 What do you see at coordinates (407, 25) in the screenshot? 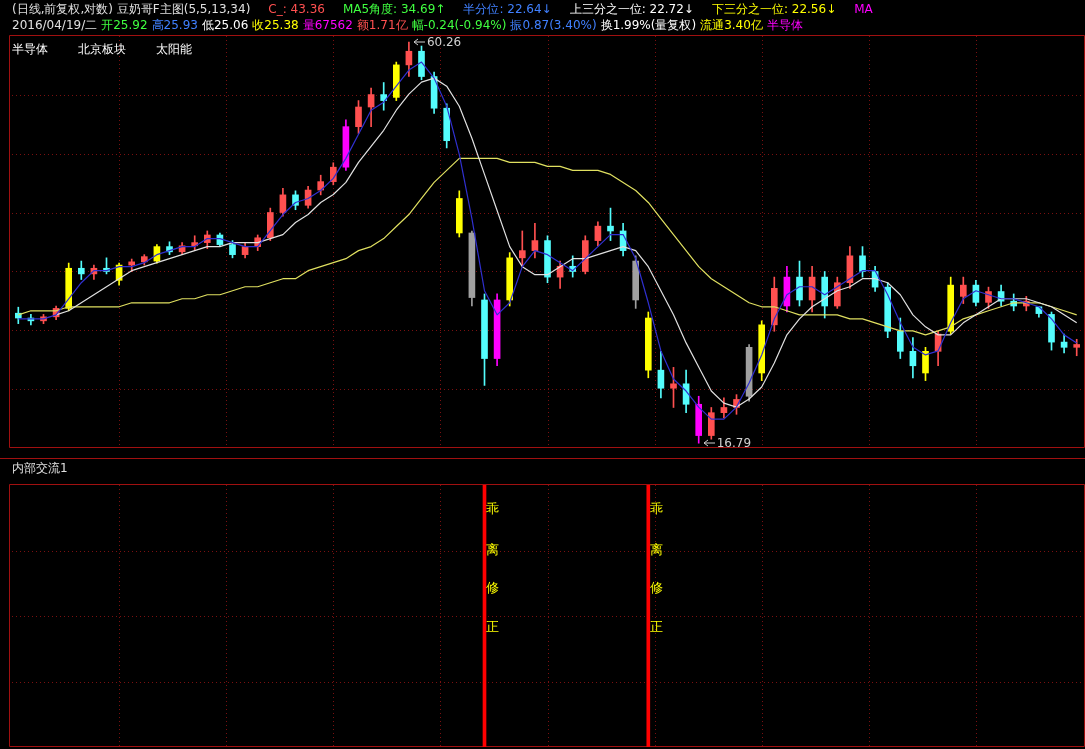
I see `text: 2016/04/19/二 开25.92 高25.93 低25.06 收25.38 量67562 额1.71亿 幅-0.24(-0.94%) 振0.87(3.40%) 换1.99%(量复权) 流通3.40亿 半导体` at bounding box center [407, 25].